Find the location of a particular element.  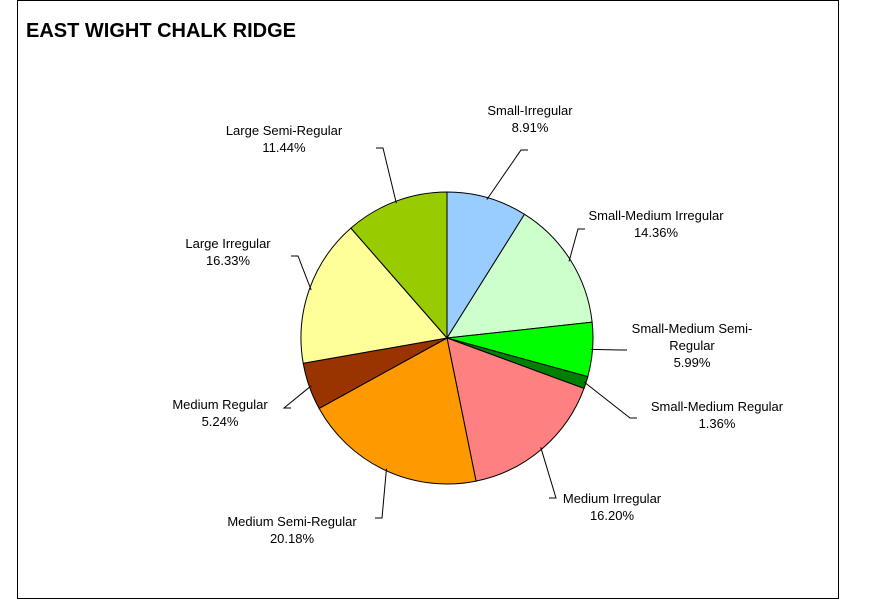

category-label: Medium Semi-Regular is located at coordinates (292, 521).